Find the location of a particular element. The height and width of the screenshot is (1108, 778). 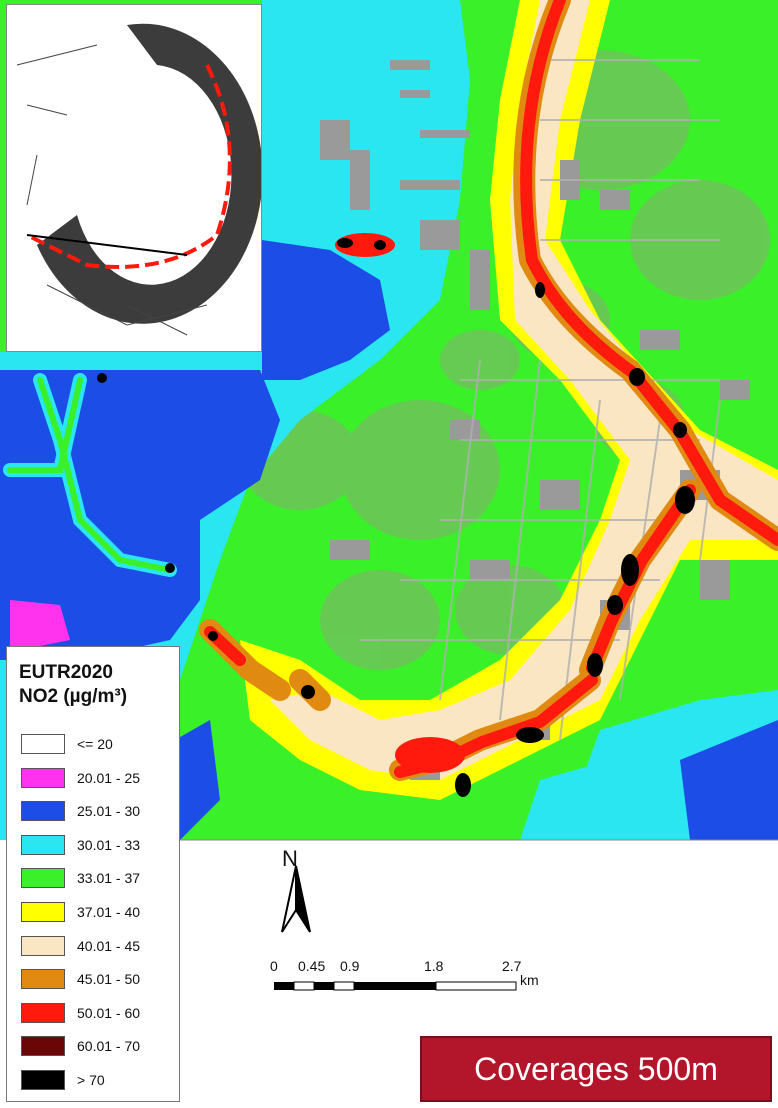

scale-bar: 0 0.45 0.9 1.8 2.7 km is located at coordinates (416, 978).